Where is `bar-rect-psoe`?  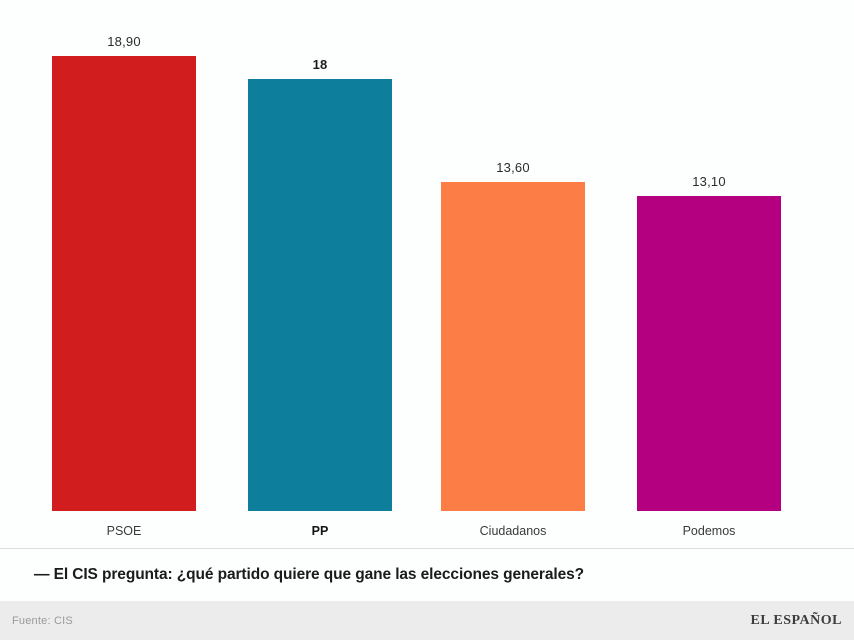
bar-rect-psoe is located at coordinates (124, 283).